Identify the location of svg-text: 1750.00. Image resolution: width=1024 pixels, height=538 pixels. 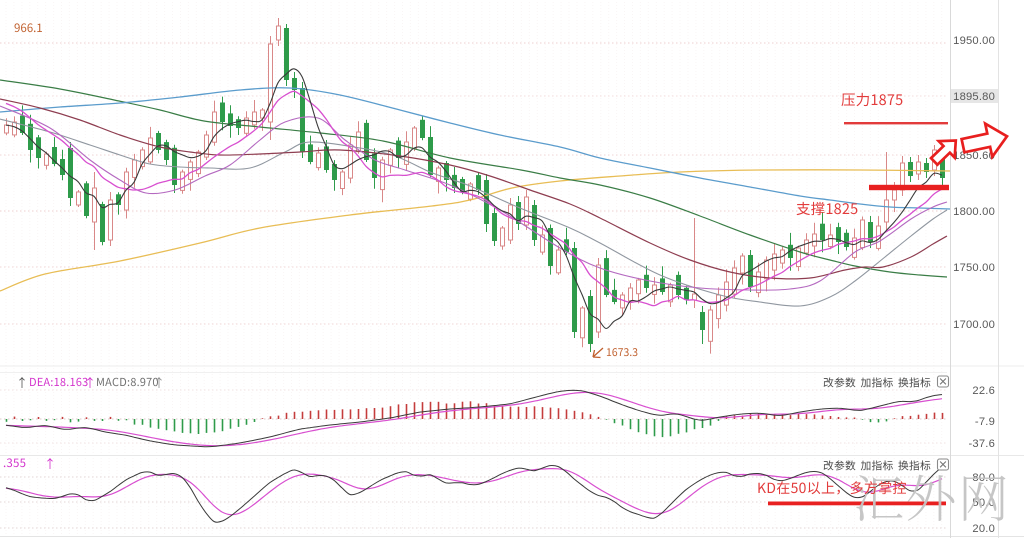
(974, 268).